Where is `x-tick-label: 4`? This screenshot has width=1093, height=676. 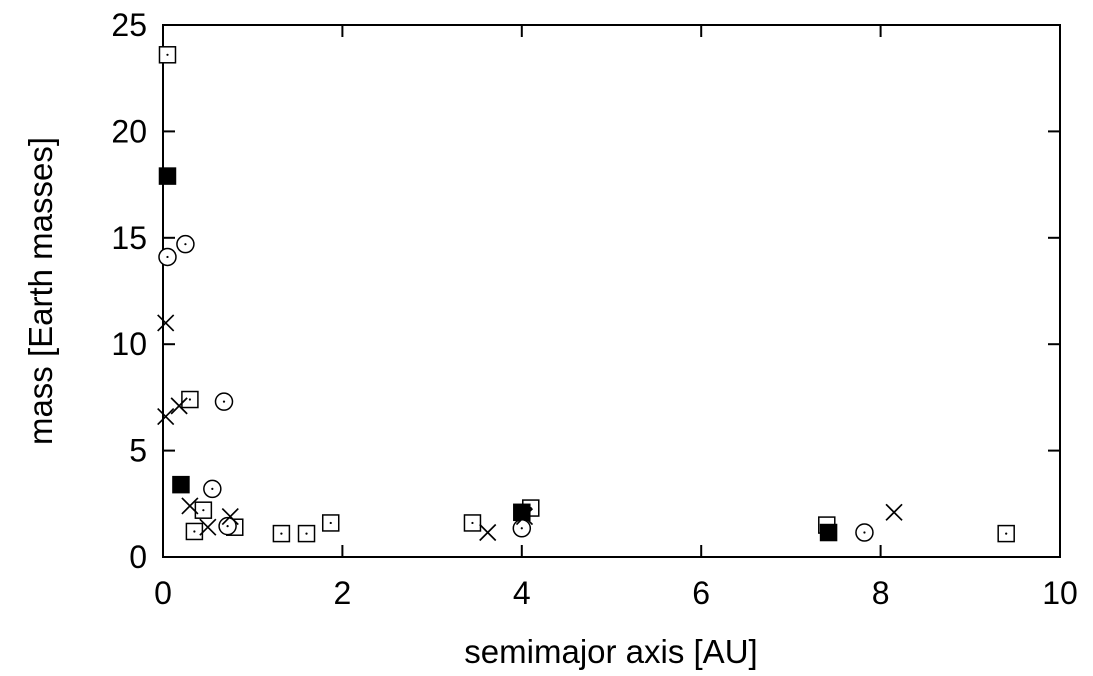 x-tick-label: 4 is located at coordinates (522, 593).